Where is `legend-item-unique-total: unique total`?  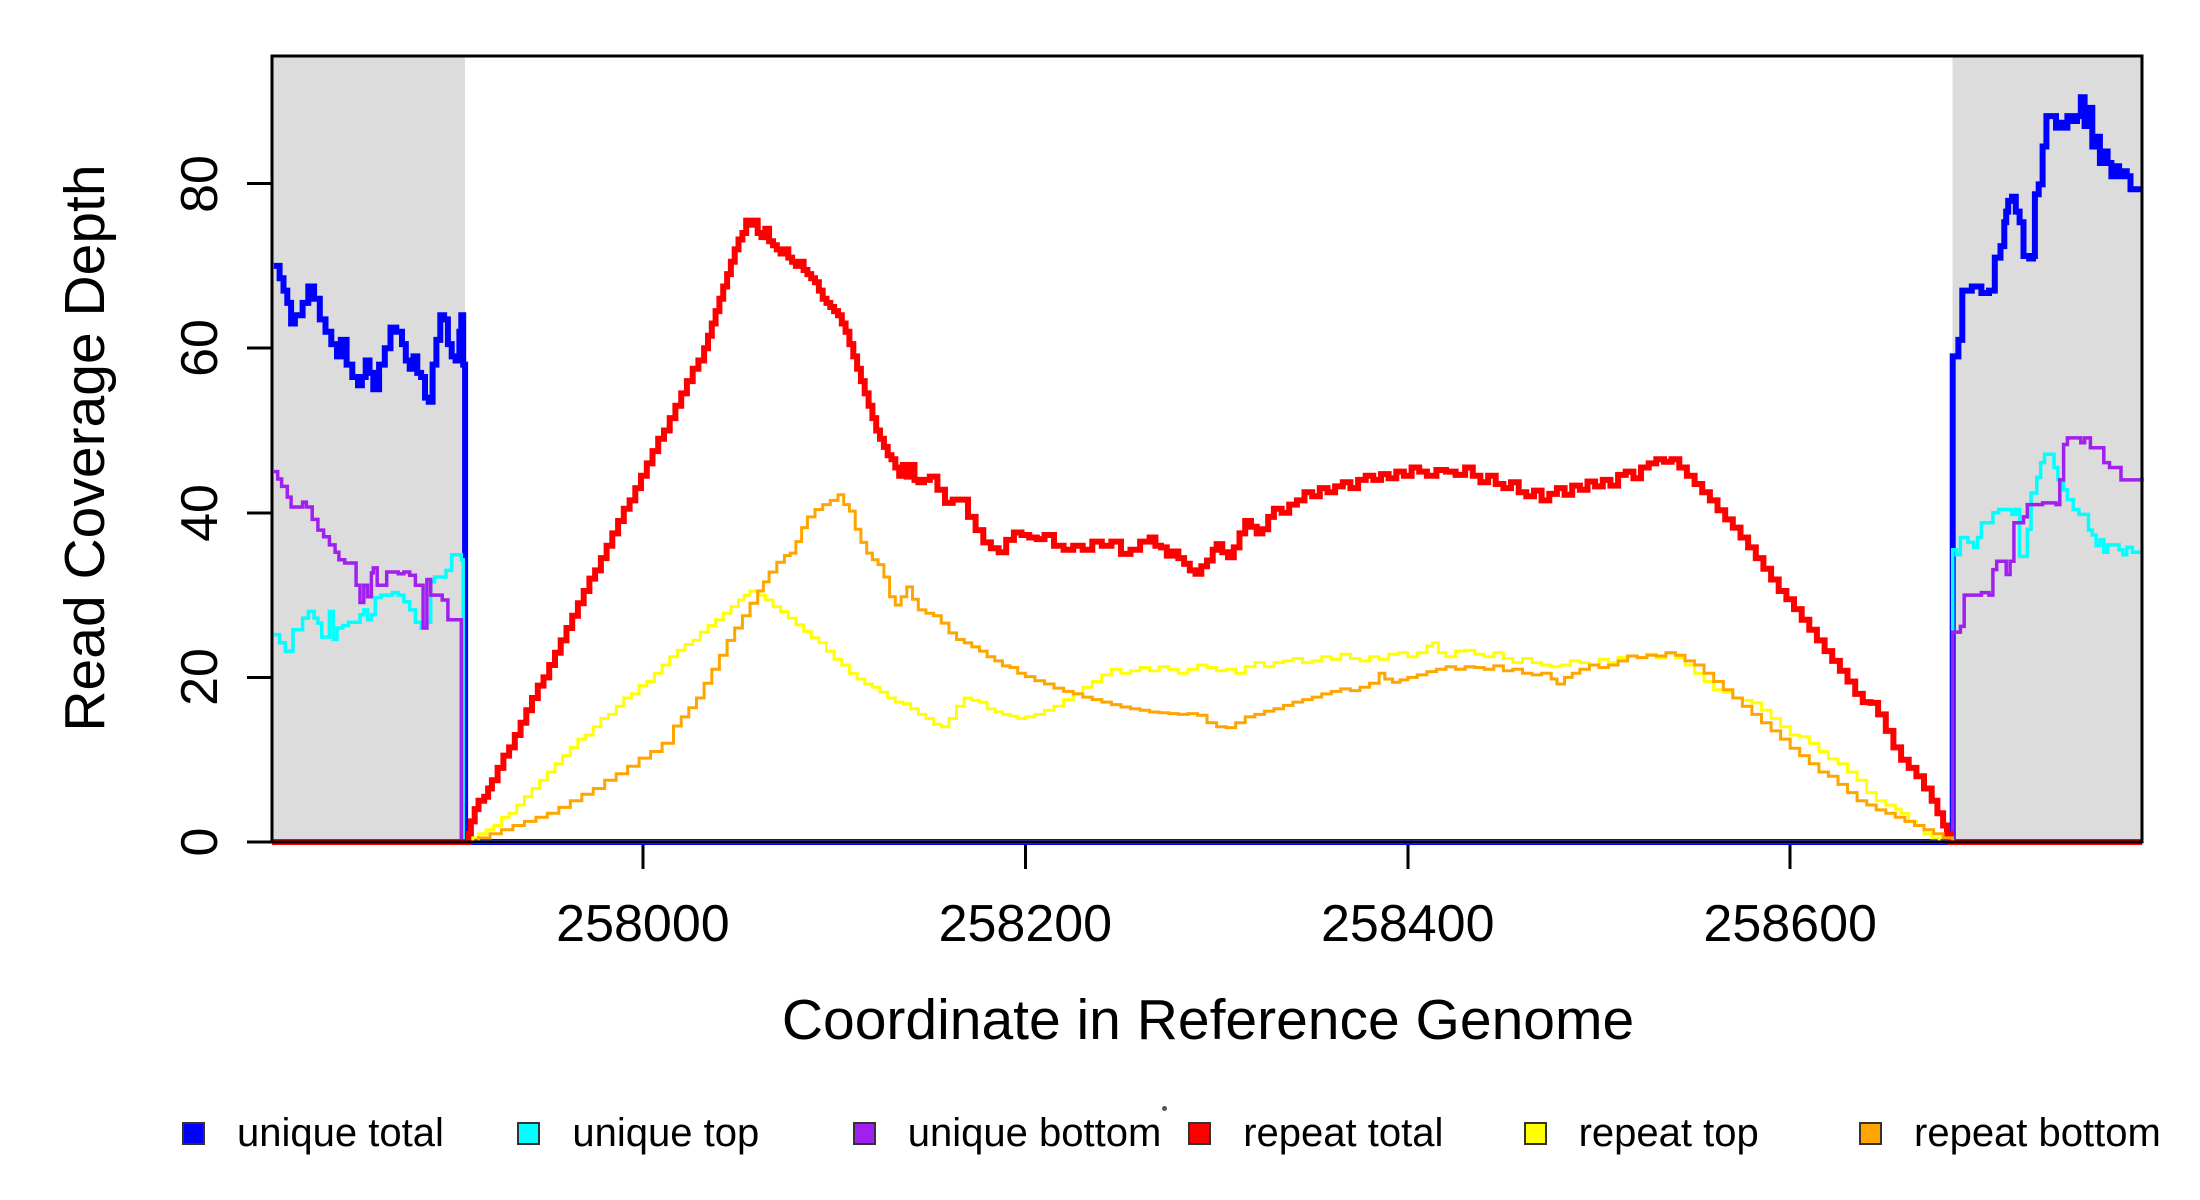
legend-item-unique-total: unique total is located at coordinates (313, 1133).